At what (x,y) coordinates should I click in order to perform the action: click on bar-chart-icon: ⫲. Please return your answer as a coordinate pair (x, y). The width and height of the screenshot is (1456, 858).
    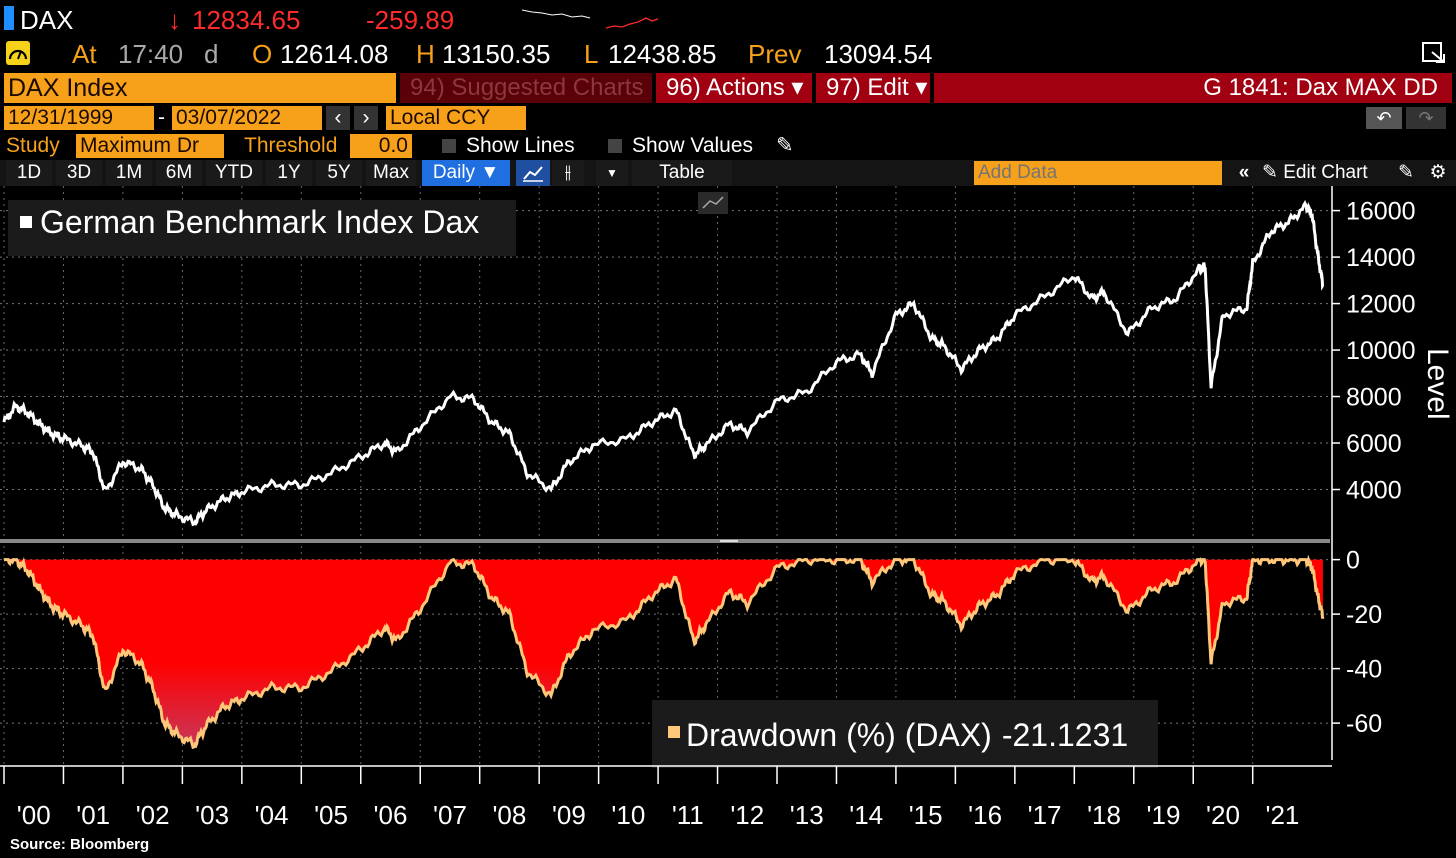
    Looking at the image, I should click on (568, 173).